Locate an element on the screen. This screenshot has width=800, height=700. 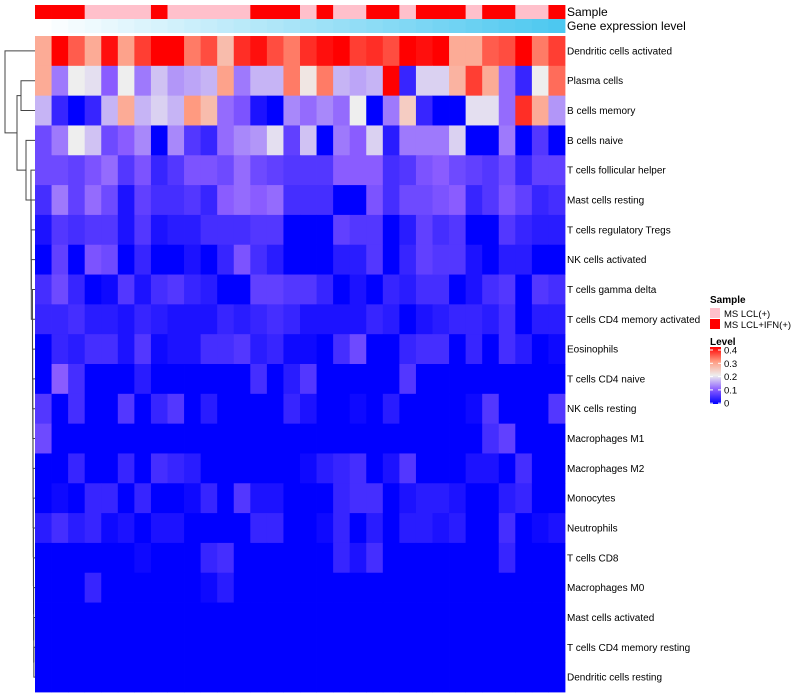
legend-label-lcl-ifn: MS LCL+IFN(+) is located at coordinates (757, 325).